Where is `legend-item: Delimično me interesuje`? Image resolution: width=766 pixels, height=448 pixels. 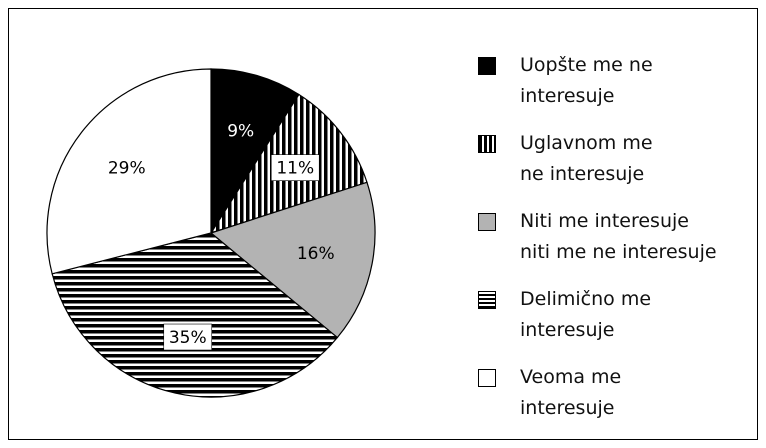 legend-item: Delimično me interesuje is located at coordinates (618, 323).